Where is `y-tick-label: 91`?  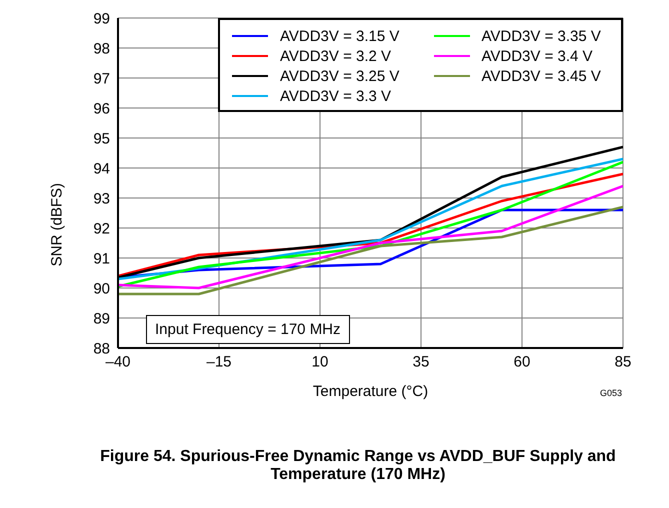
y-tick-label: 91 is located at coordinates (101, 259).